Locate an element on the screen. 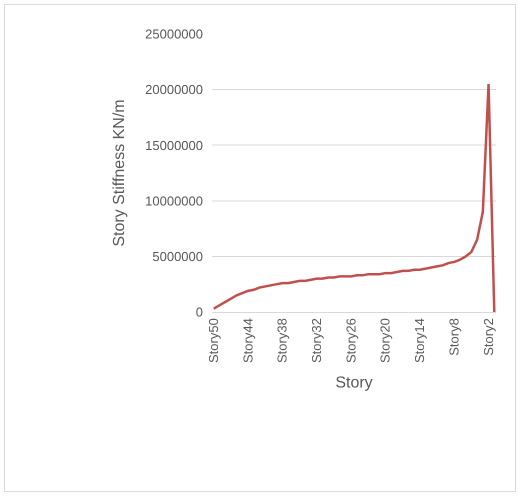 The width and height of the screenshot is (520, 496). y-tick-label: 25000000 is located at coordinates (174, 34).